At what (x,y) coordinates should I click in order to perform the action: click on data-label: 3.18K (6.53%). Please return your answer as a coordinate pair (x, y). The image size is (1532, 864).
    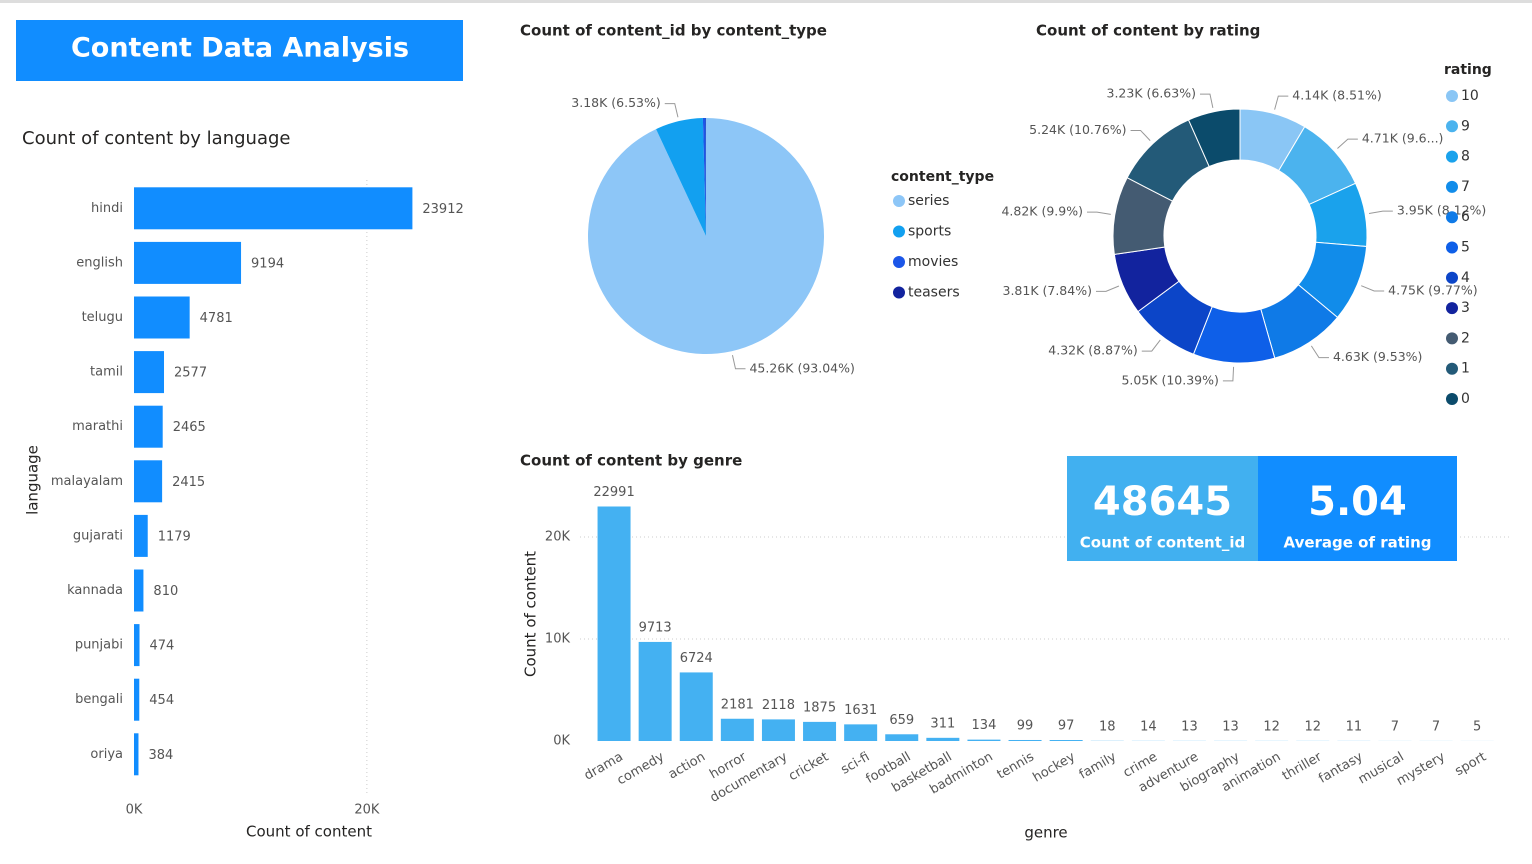
    Looking at the image, I should click on (615, 102).